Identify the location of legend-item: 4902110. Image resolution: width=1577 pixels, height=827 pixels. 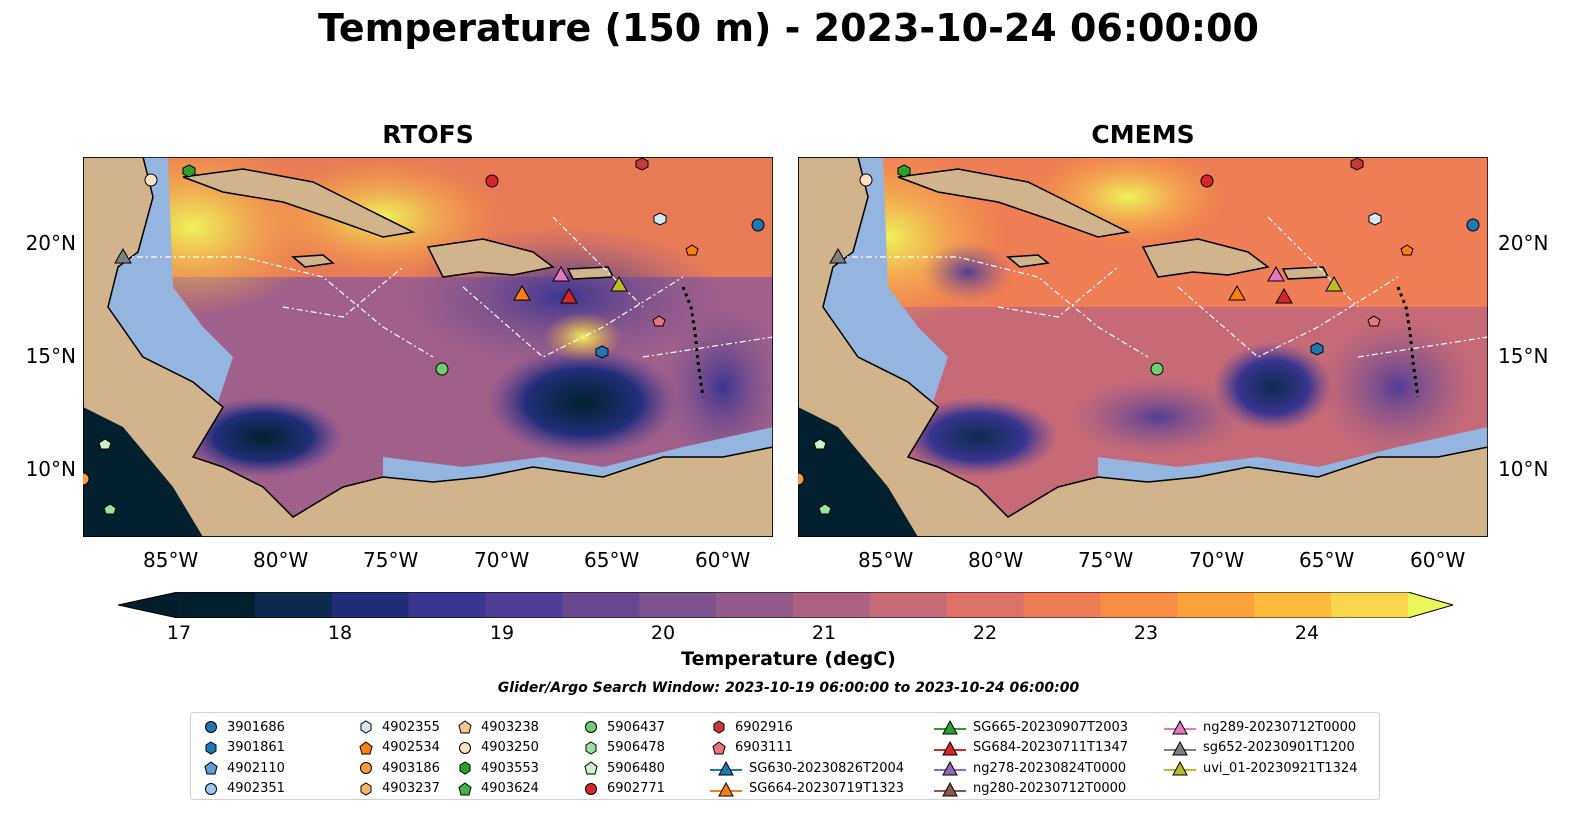
(243, 768).